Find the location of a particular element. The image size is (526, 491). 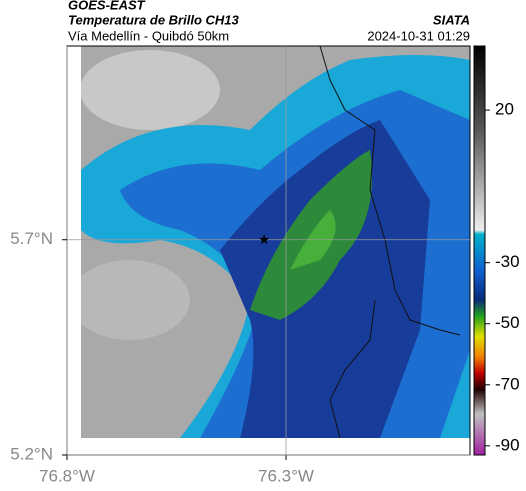

colorbar-tick-label: -70 is located at coordinates (507, 383).